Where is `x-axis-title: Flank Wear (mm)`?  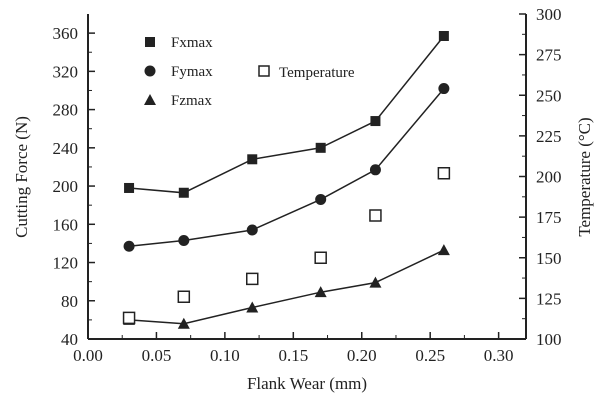
x-axis-title: Flank Wear (mm) is located at coordinates (307, 383).